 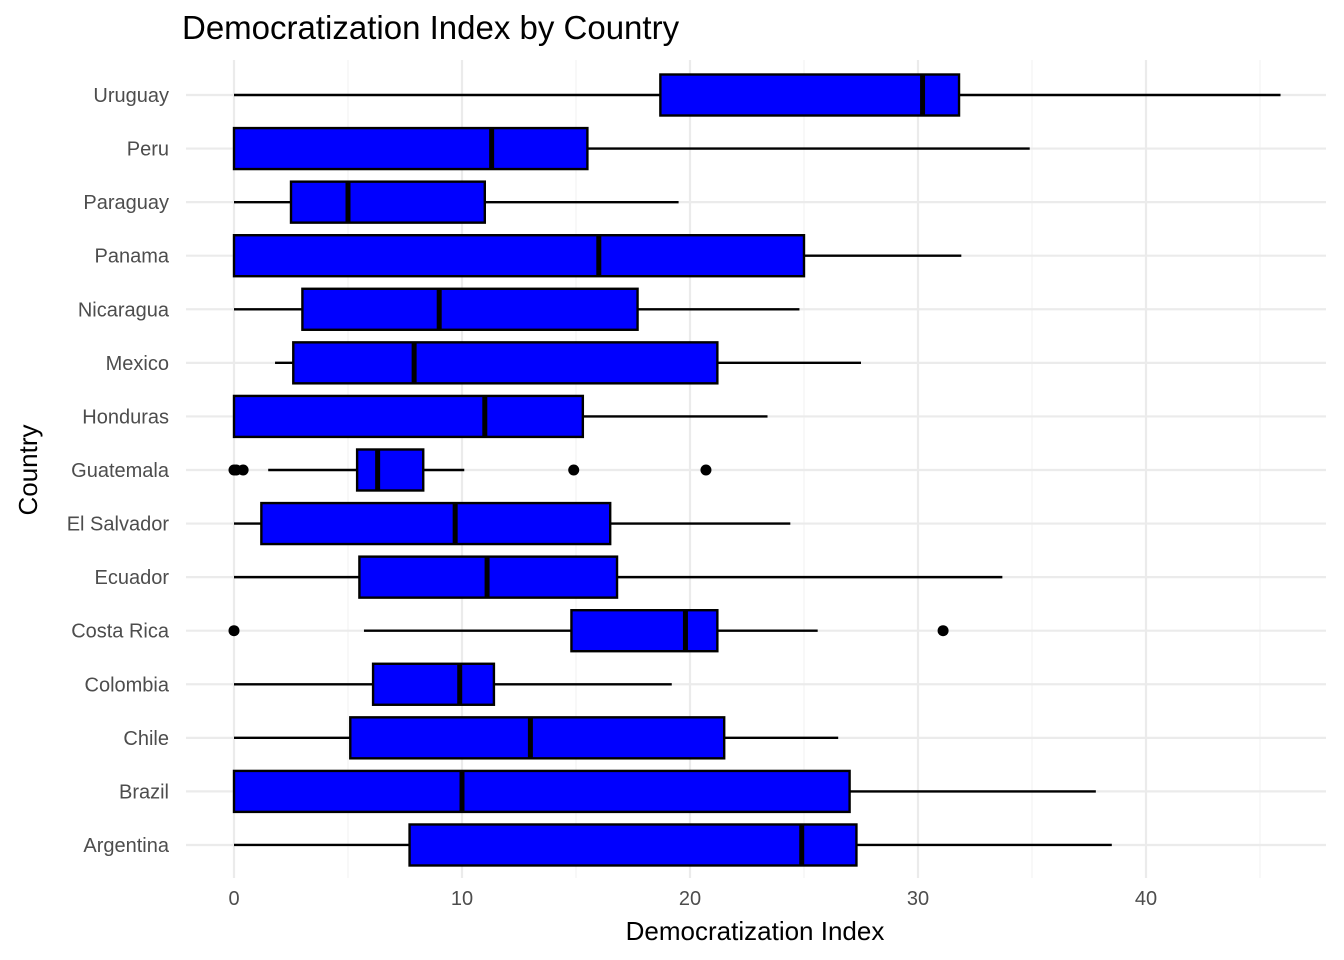 What do you see at coordinates (126, 846) in the screenshot?
I see `y-tick-label: Argentina` at bounding box center [126, 846].